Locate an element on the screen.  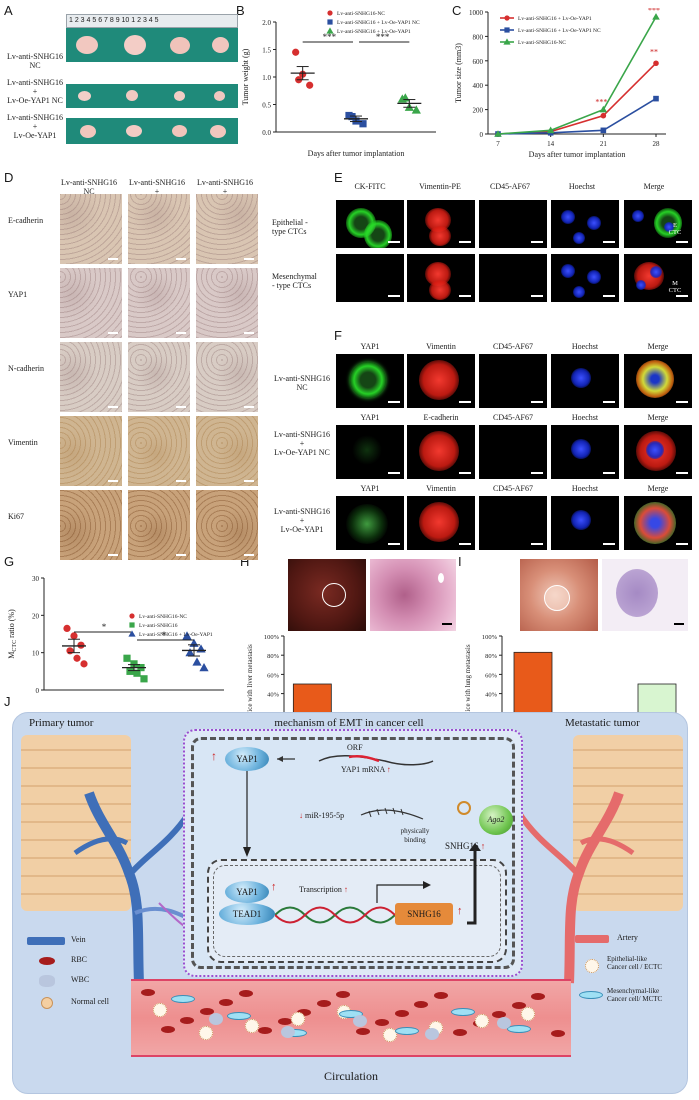
nucleus-inner is located at coordinates (357, 911).